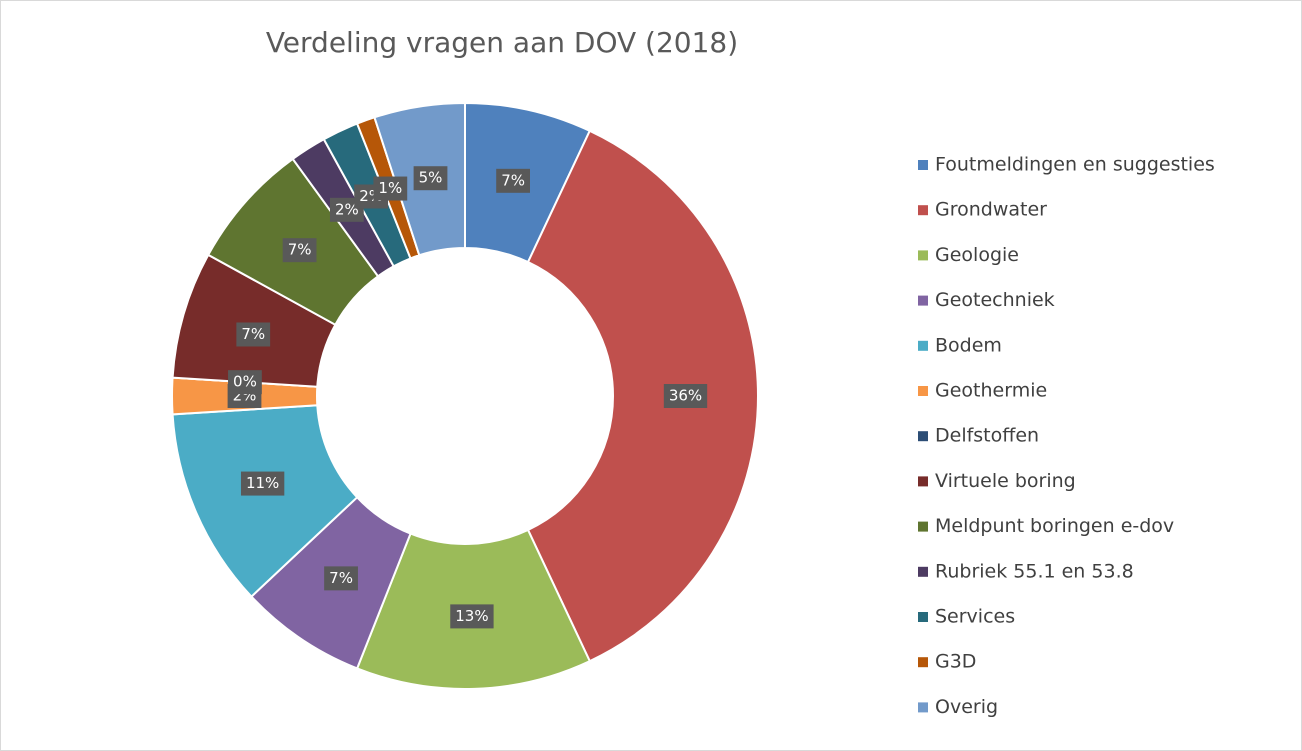  Describe the element at coordinates (995, 300) in the screenshot. I see `legend-label: Geotechniek` at that location.